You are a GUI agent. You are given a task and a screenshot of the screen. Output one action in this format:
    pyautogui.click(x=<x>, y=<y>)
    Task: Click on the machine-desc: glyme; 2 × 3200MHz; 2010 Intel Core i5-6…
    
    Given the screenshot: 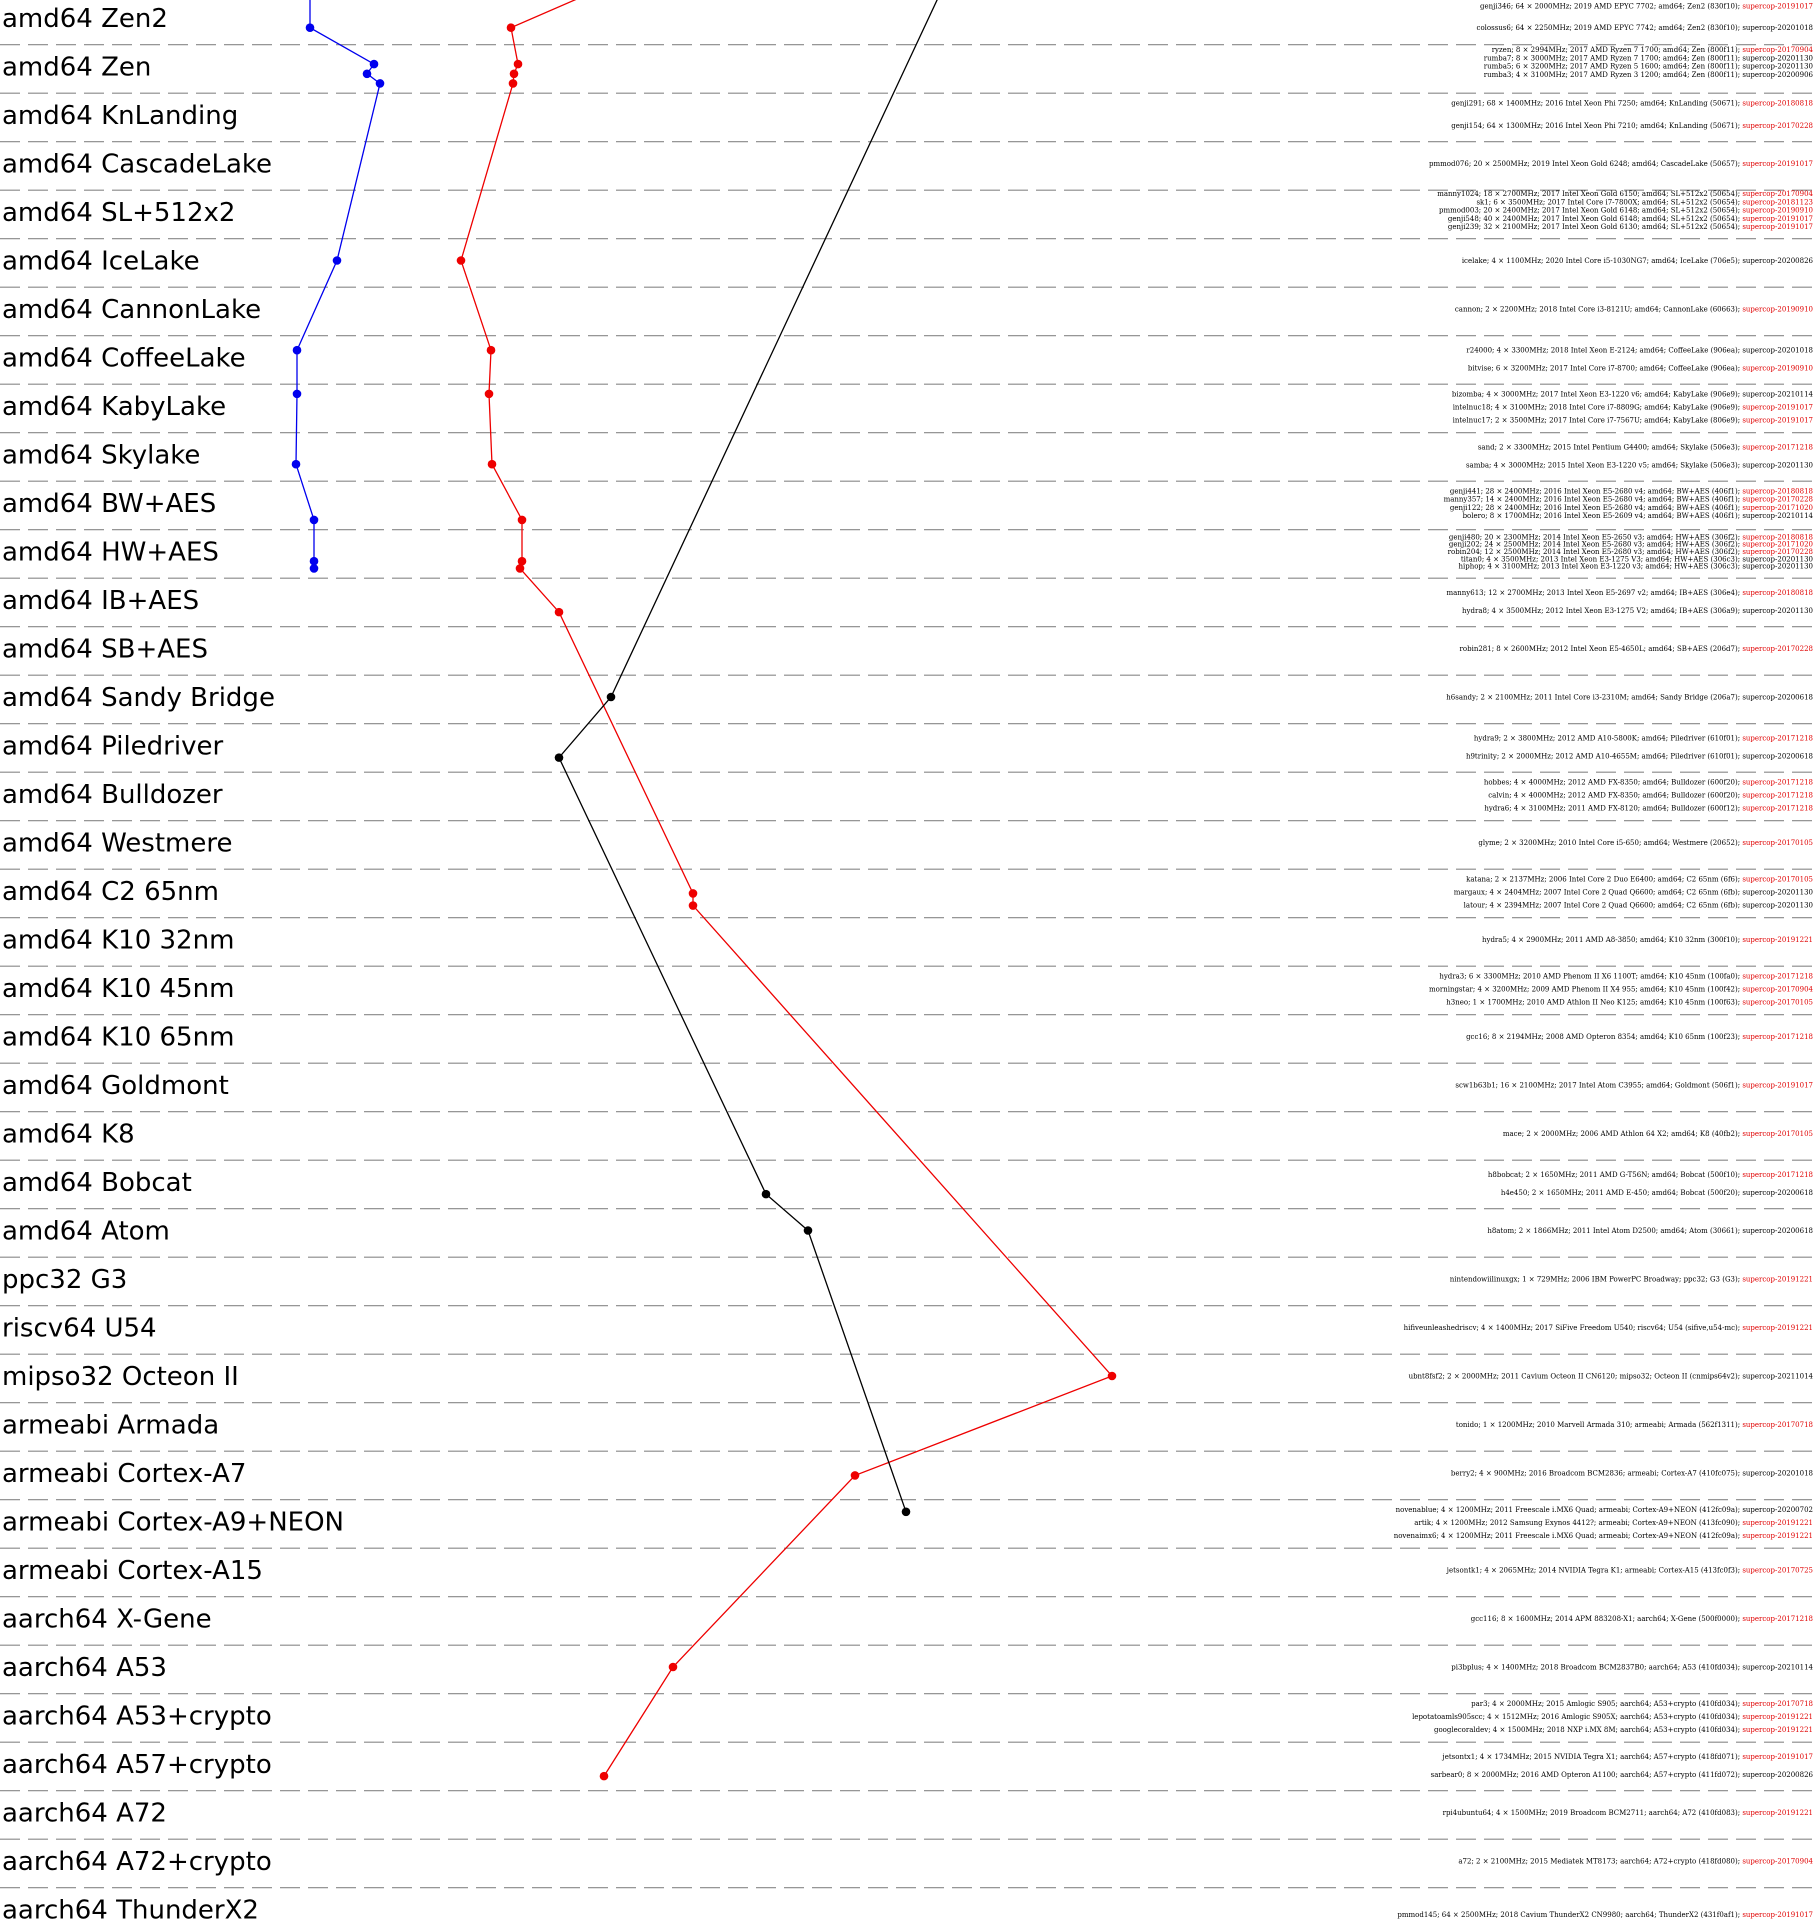 What is the action you would take?
    pyautogui.click(x=1610, y=843)
    